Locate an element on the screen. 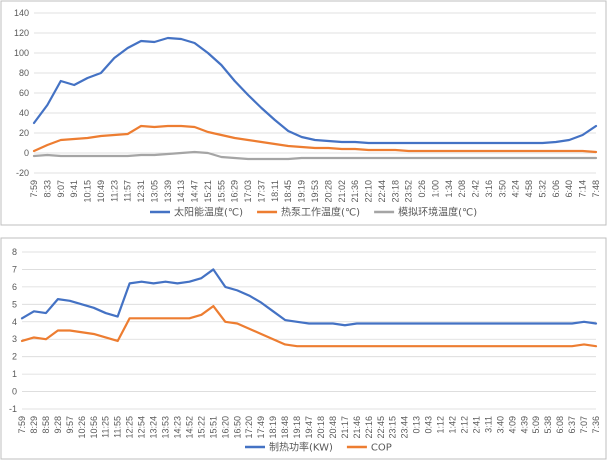 Image resolution: width=609 pixels, height=461 pixels. x-tick-label: 22:16 is located at coordinates (369, 427).